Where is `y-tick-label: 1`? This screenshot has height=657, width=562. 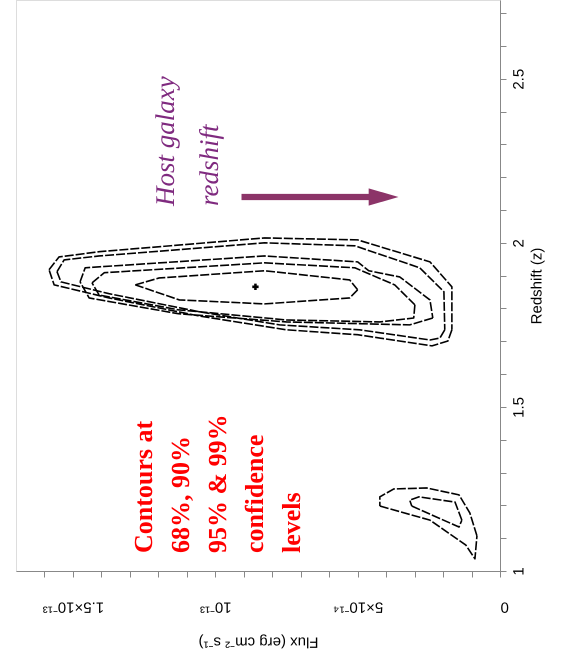 y-tick-label: 1 is located at coordinates (519, 571).